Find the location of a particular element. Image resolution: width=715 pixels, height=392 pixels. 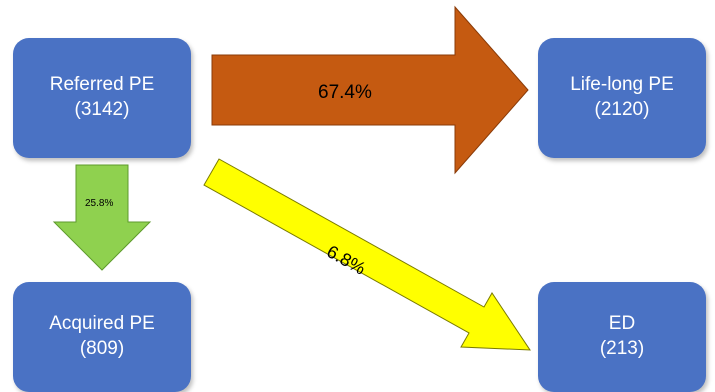

node-lifelong-pe-count: (2120) is located at coordinates (622, 109).